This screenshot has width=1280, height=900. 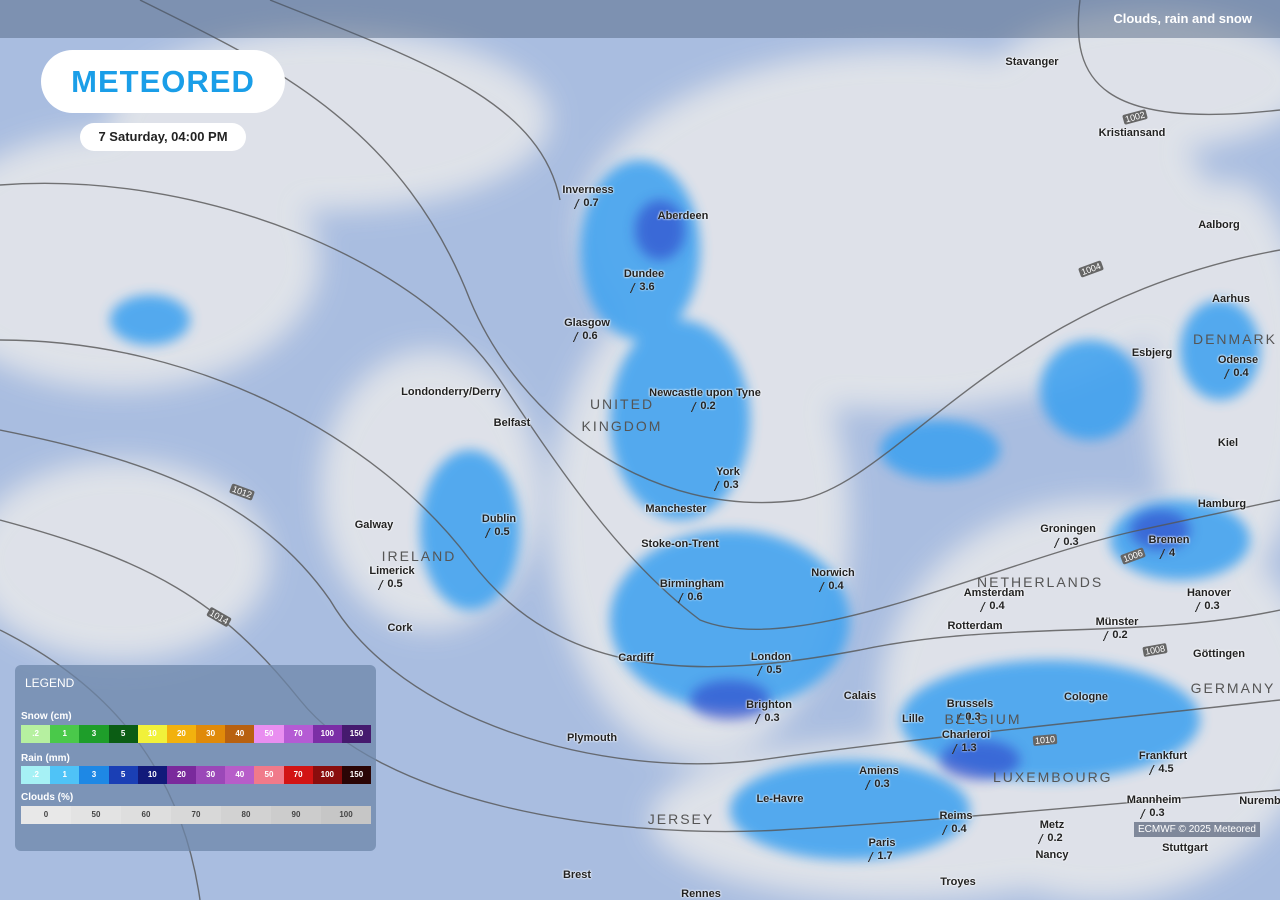 What do you see at coordinates (1238, 360) in the screenshot?
I see `city-label: Odense` at bounding box center [1238, 360].